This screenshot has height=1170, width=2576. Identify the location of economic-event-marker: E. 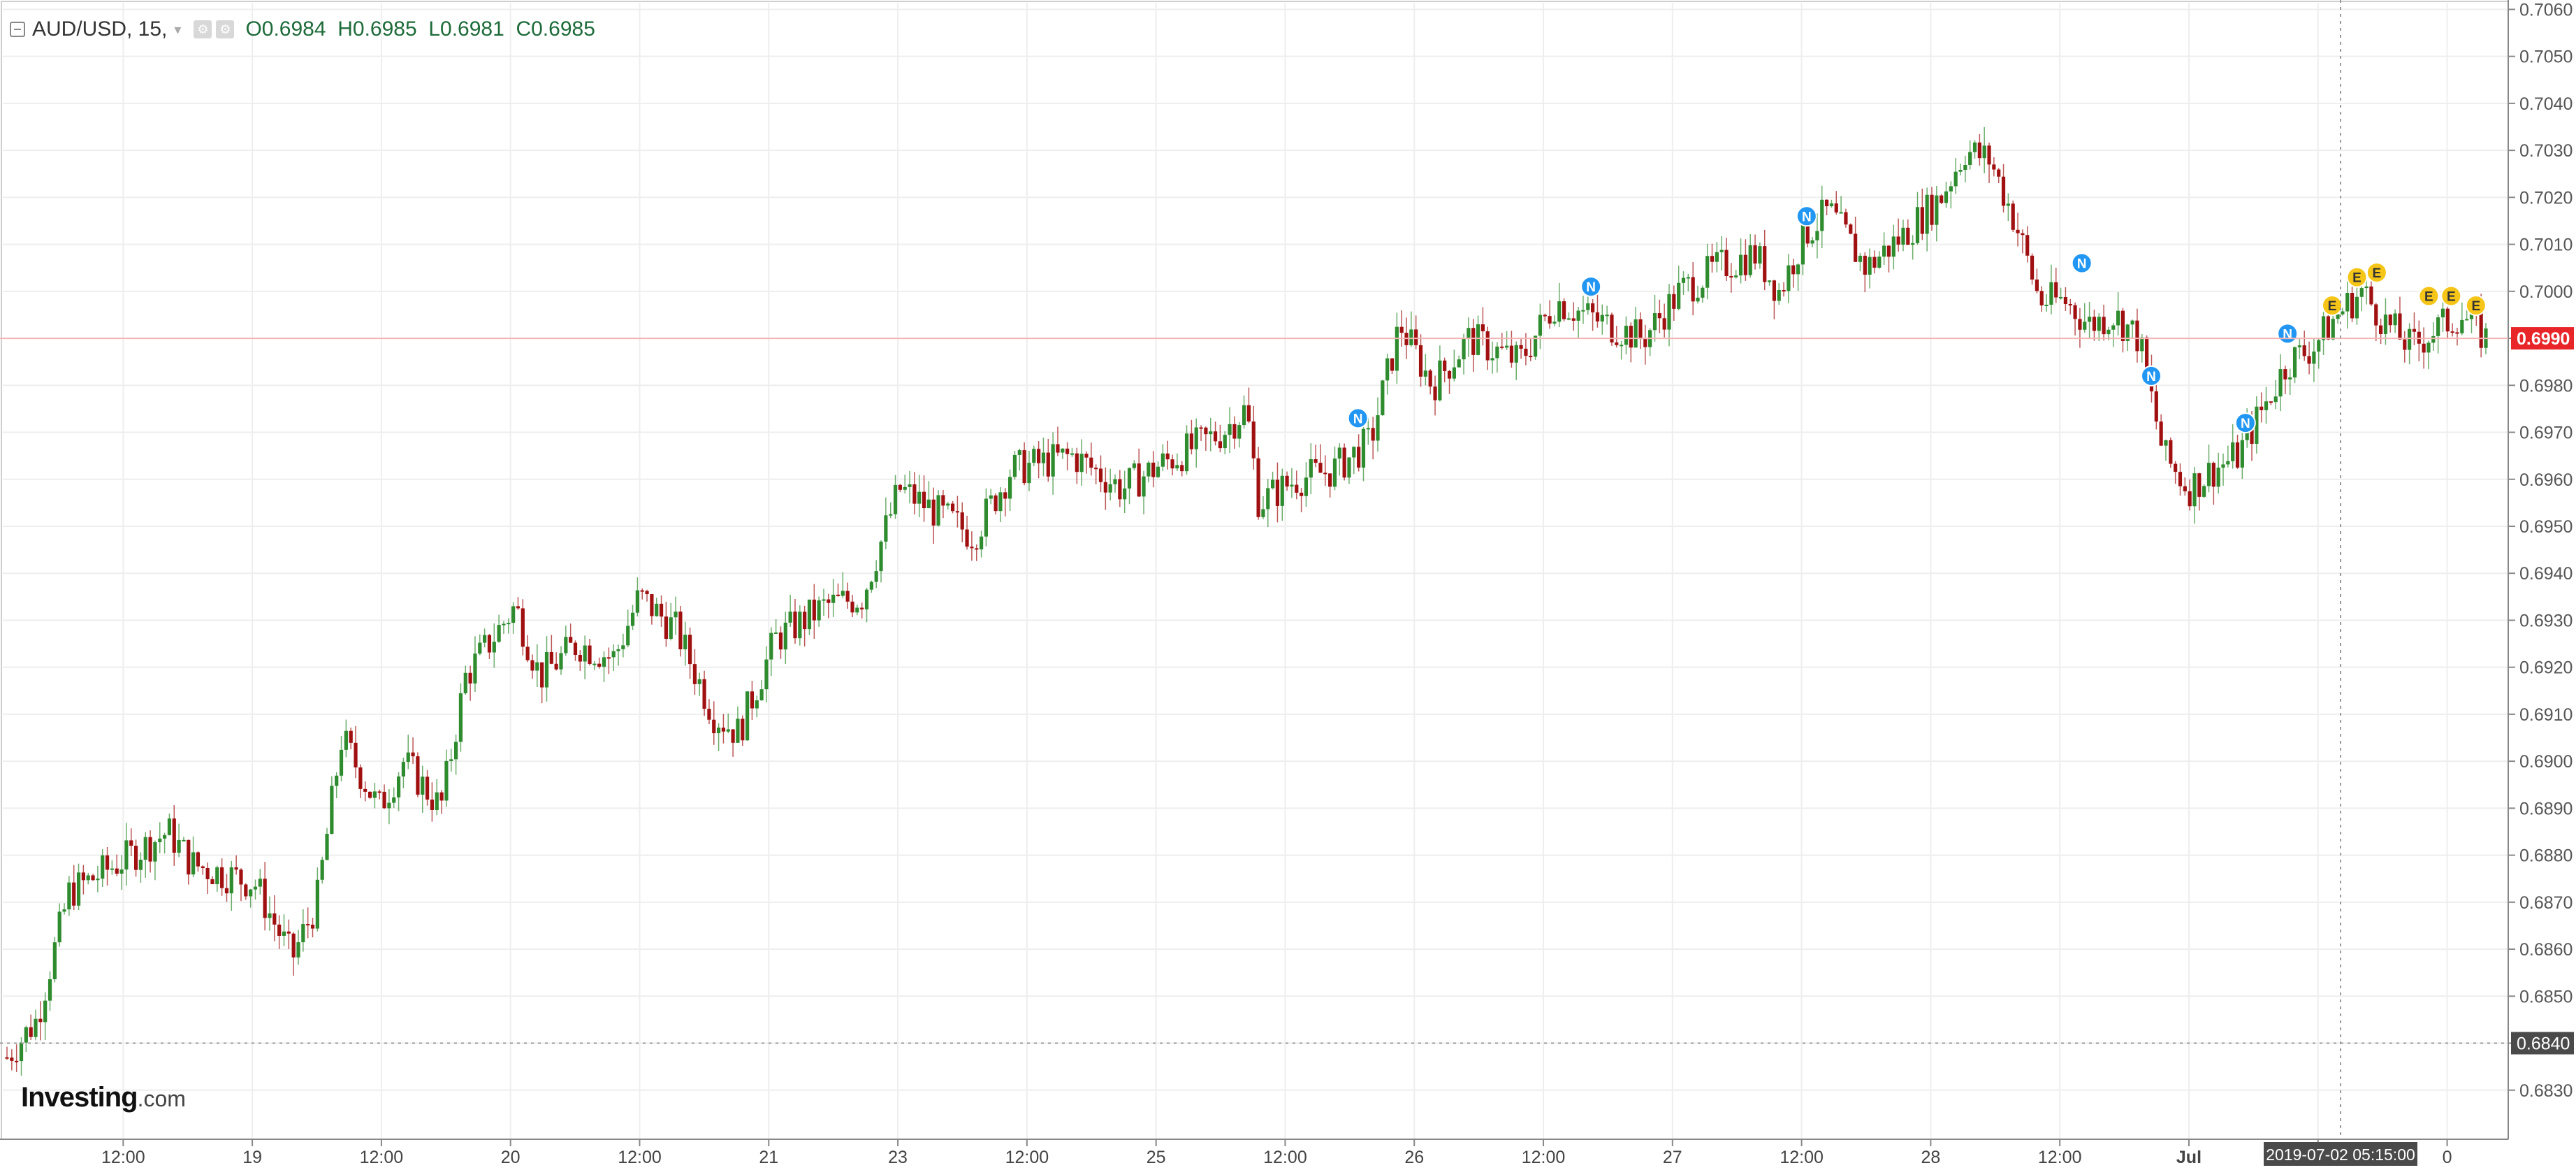
(2476, 306).